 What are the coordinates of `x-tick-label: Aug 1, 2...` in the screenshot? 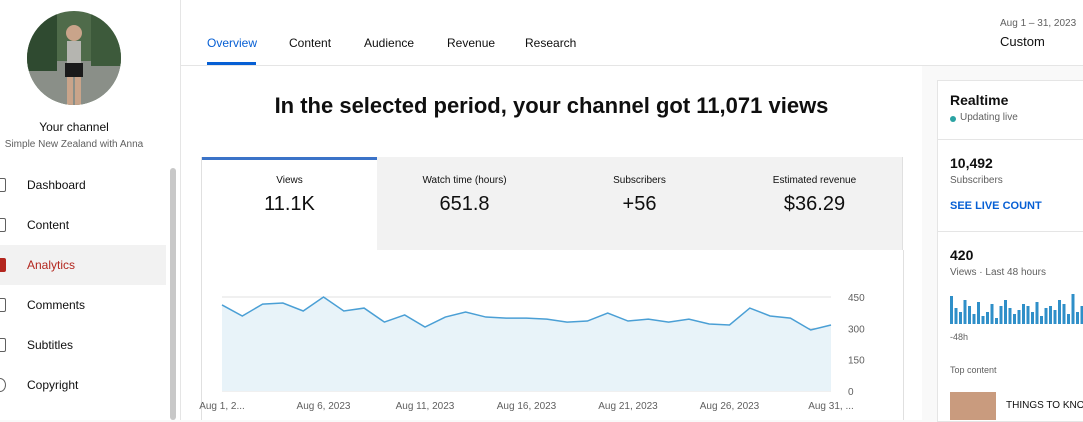 It's located at (222, 406).